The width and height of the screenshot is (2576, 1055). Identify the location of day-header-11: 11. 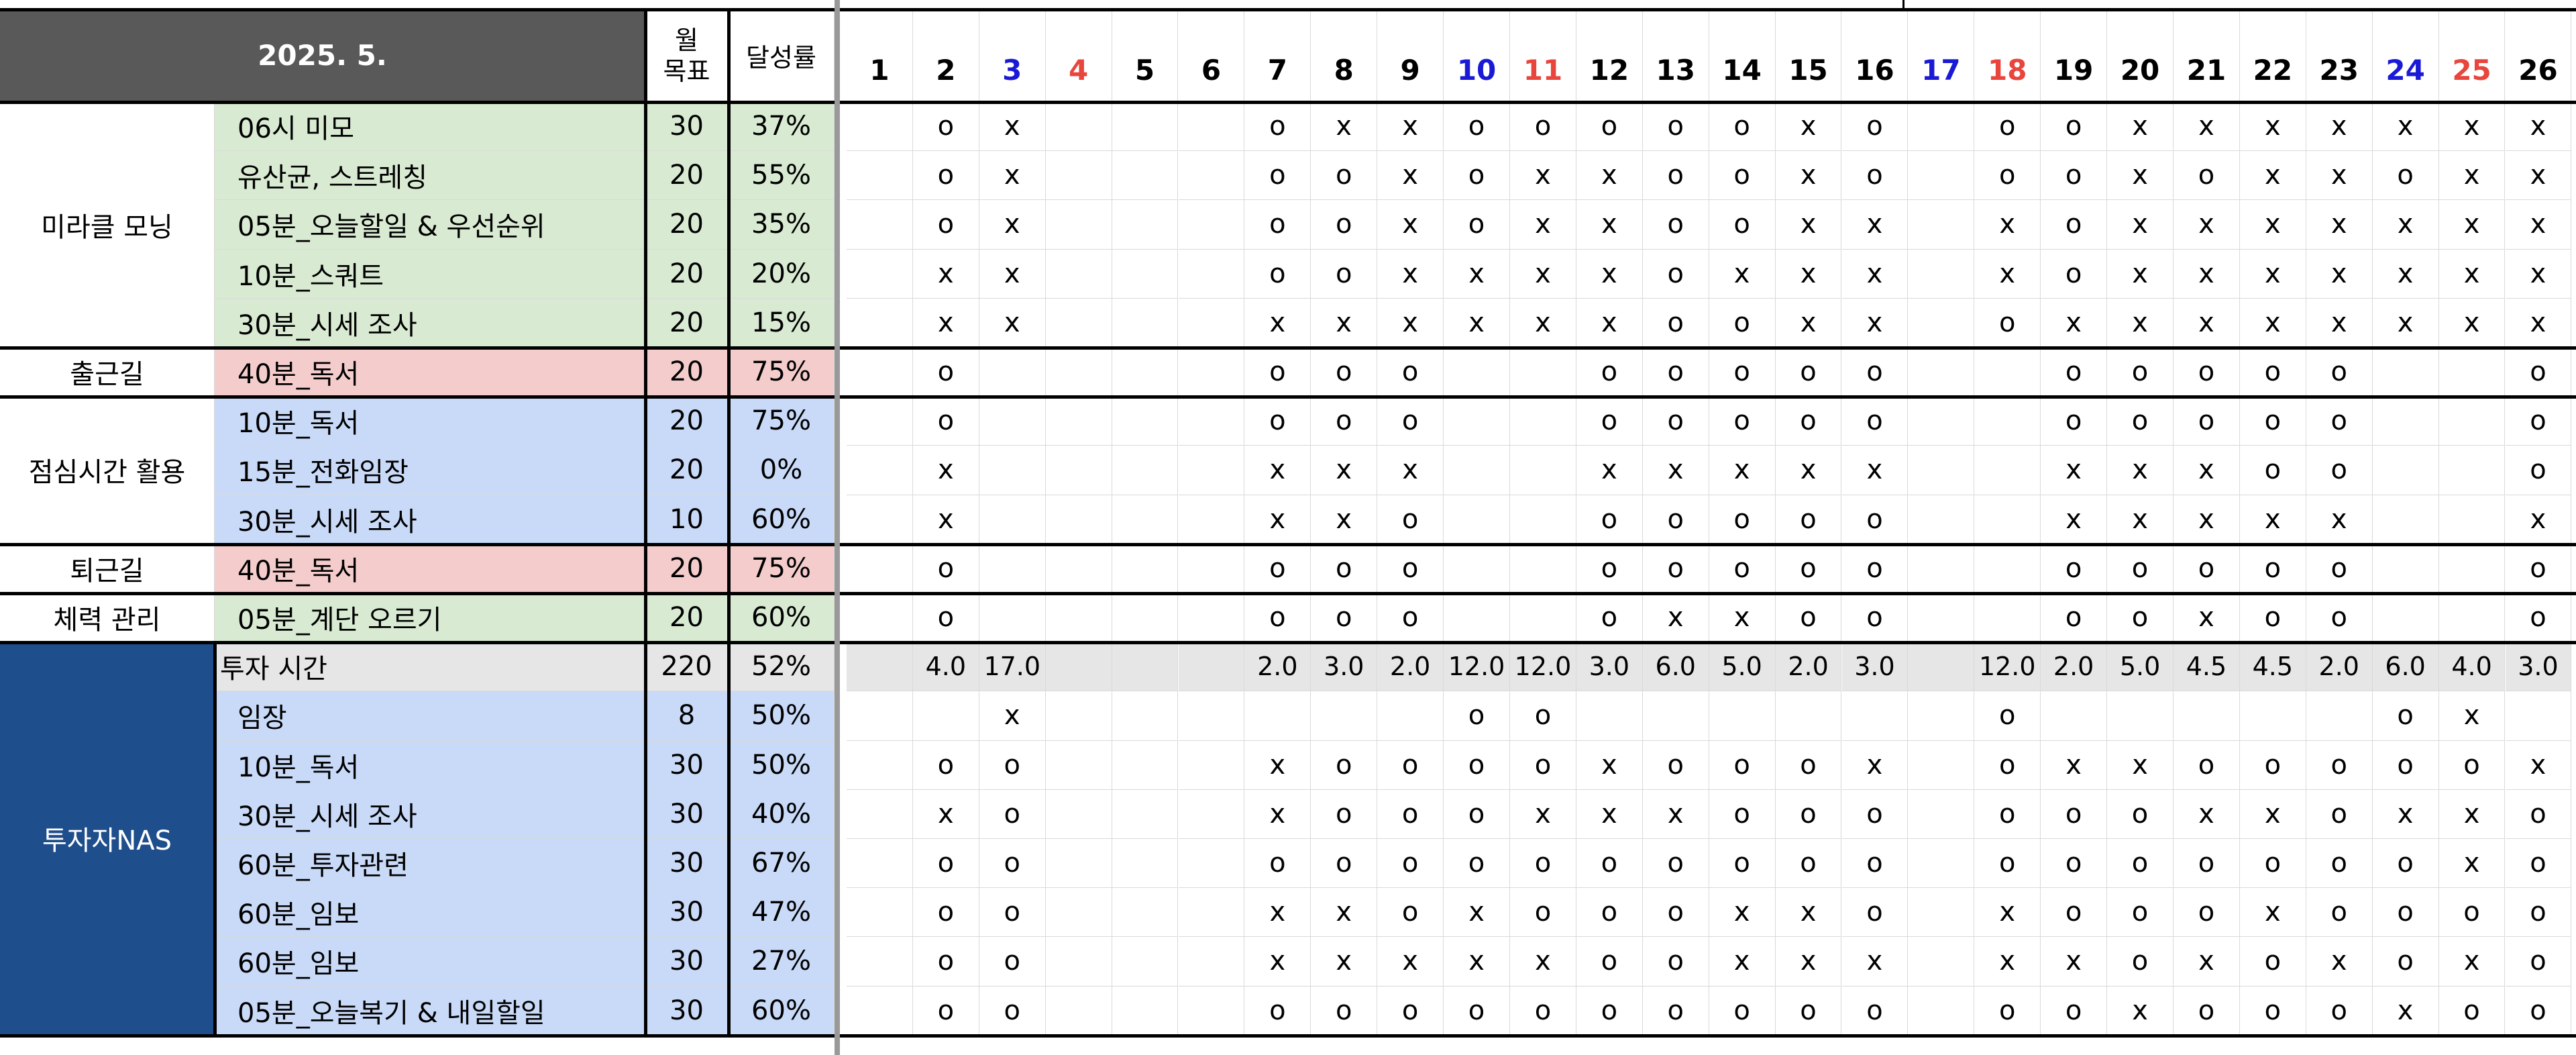
(1543, 56).